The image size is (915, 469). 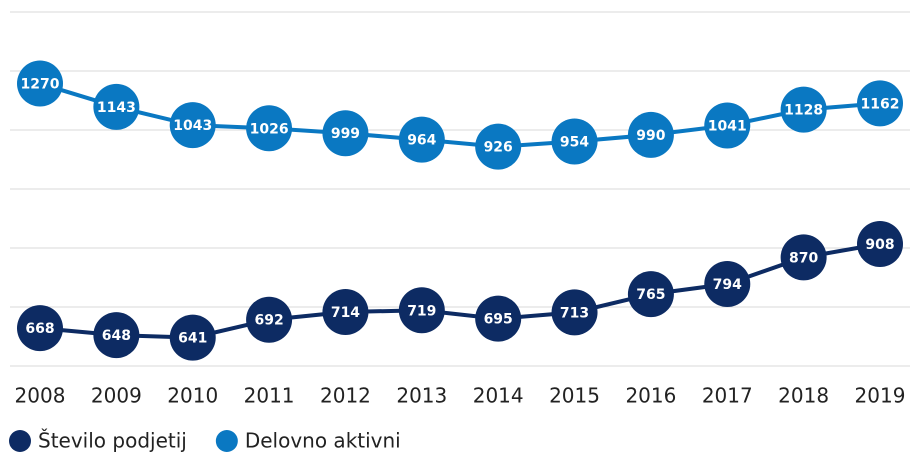 I want to click on data-label: 1026, so click(x=269, y=129).